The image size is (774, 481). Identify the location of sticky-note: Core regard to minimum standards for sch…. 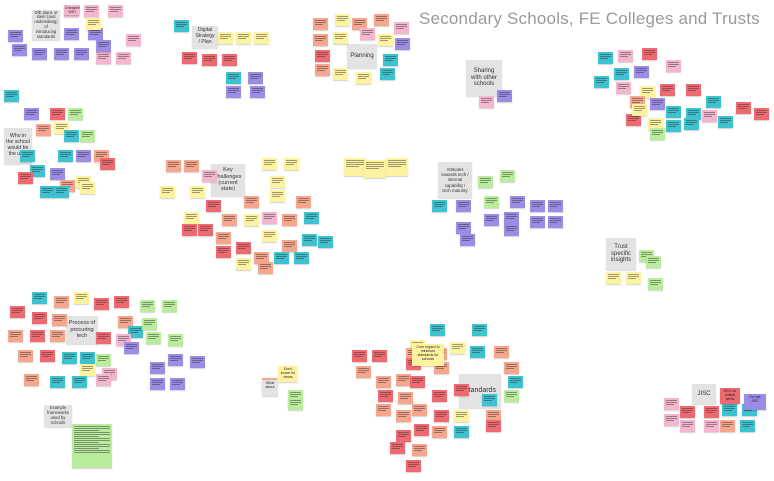
(428, 355).